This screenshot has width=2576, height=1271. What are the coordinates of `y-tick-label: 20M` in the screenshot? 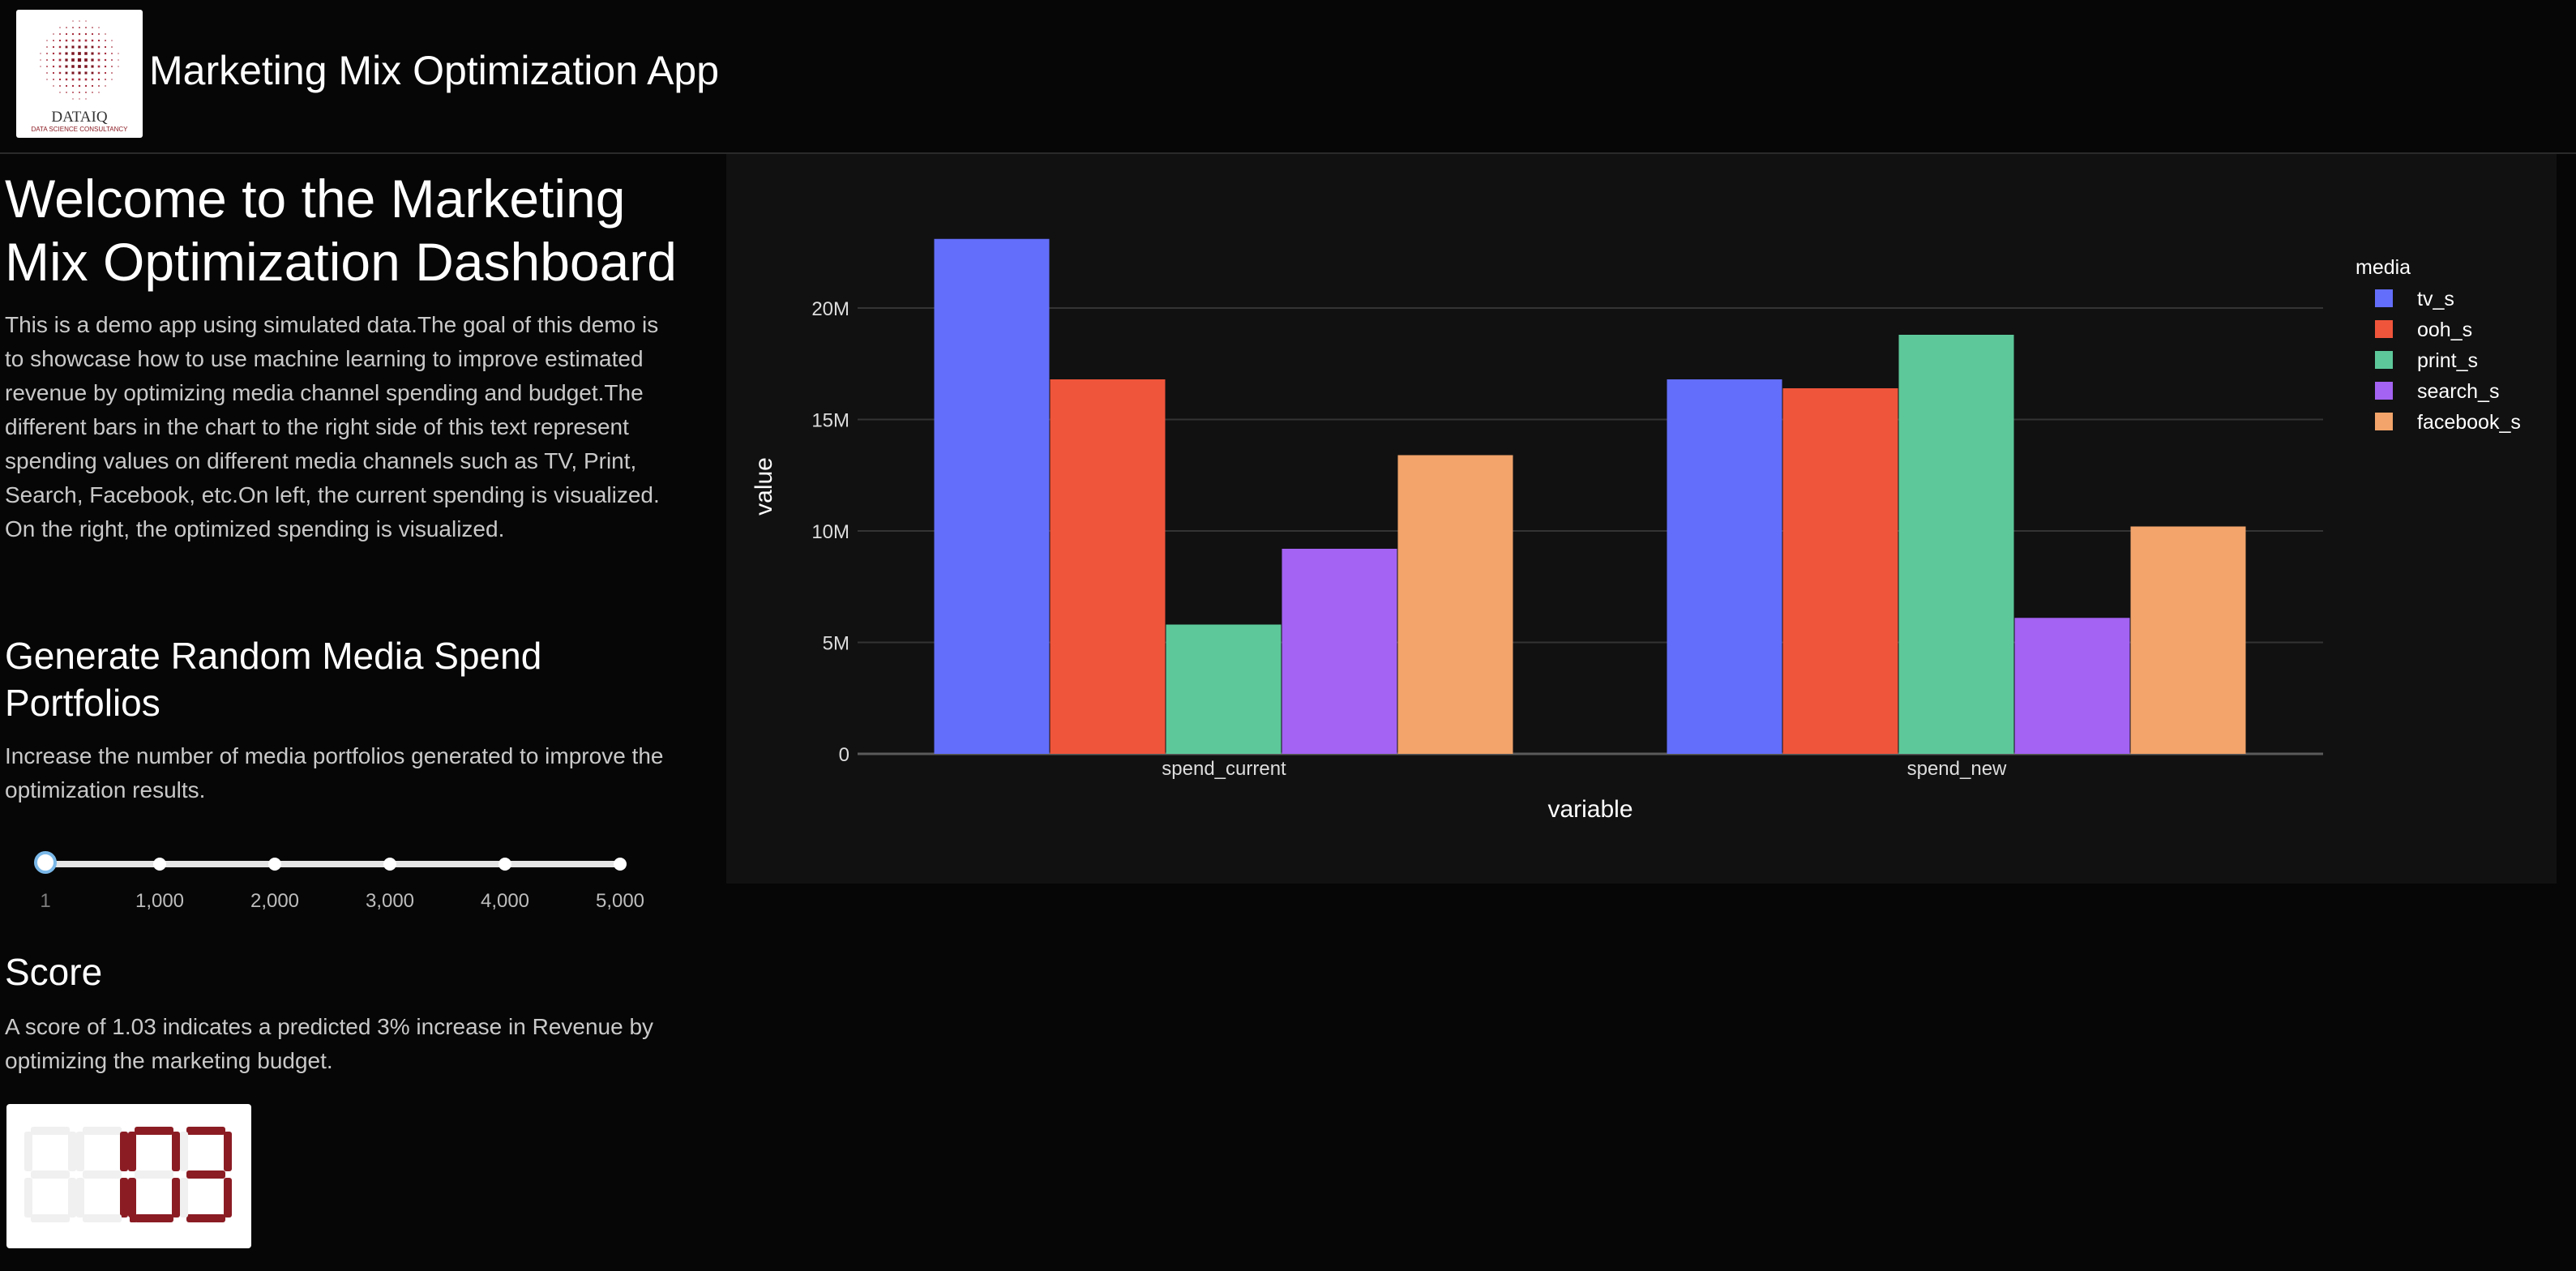 It's located at (830, 309).